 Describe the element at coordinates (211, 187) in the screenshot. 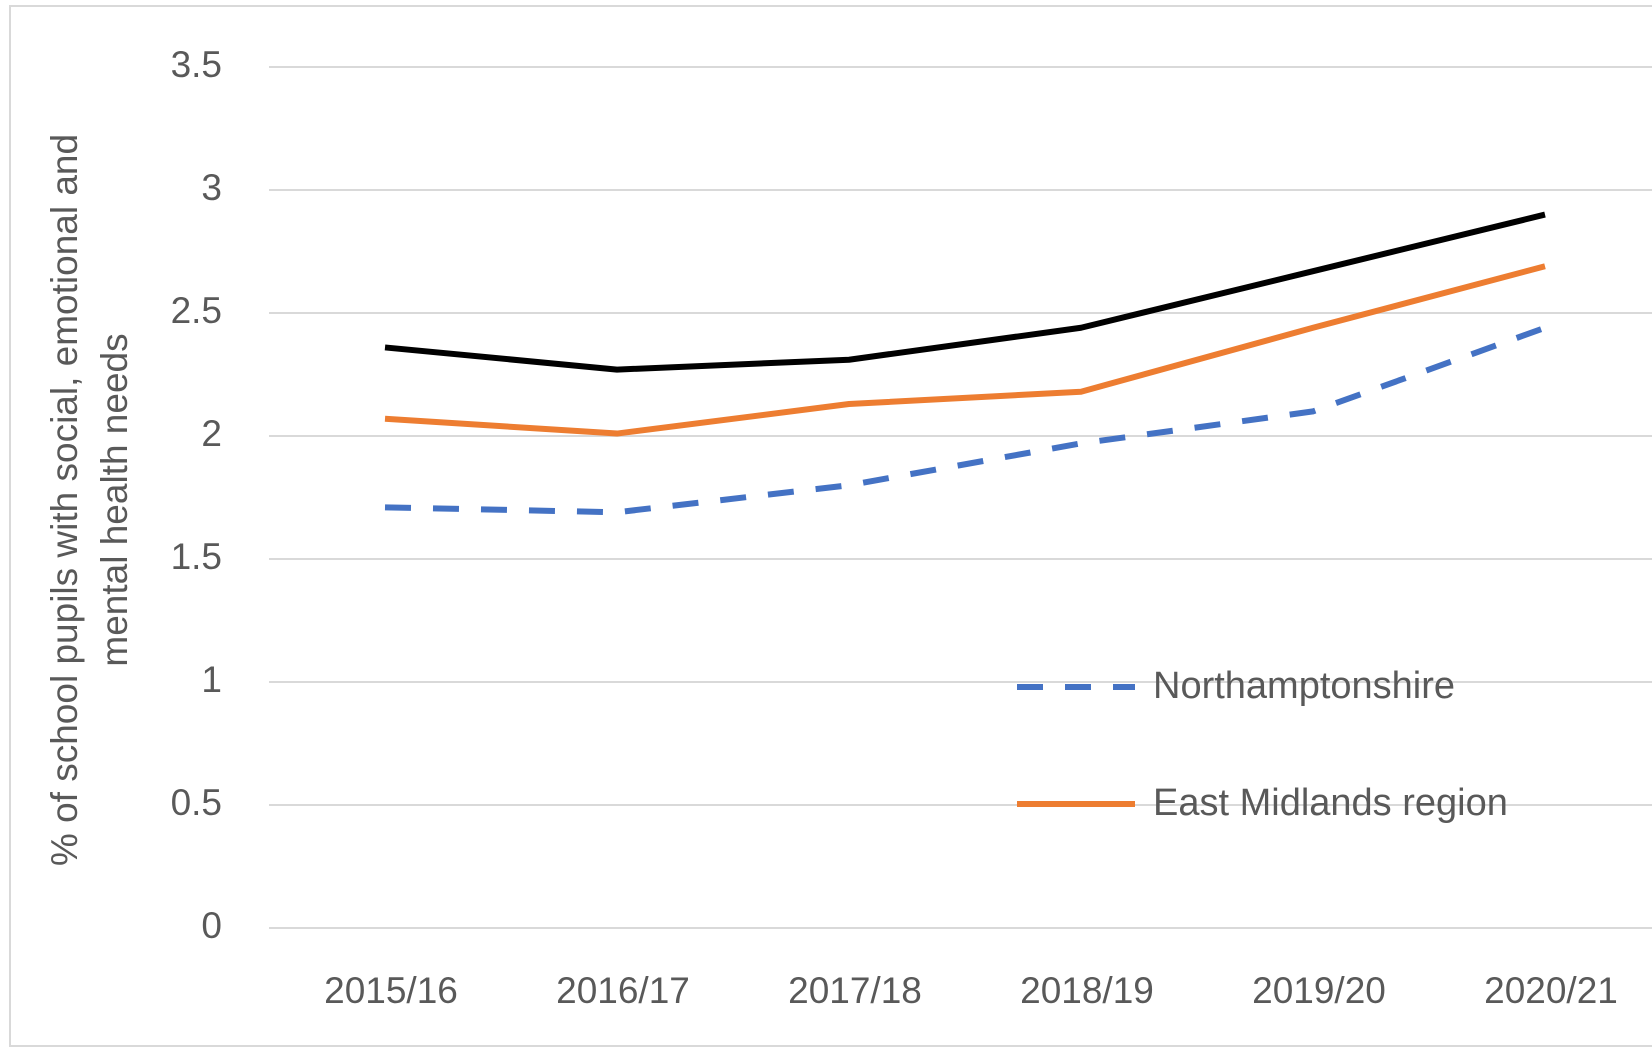

I see `y-tick-label: 3` at that location.